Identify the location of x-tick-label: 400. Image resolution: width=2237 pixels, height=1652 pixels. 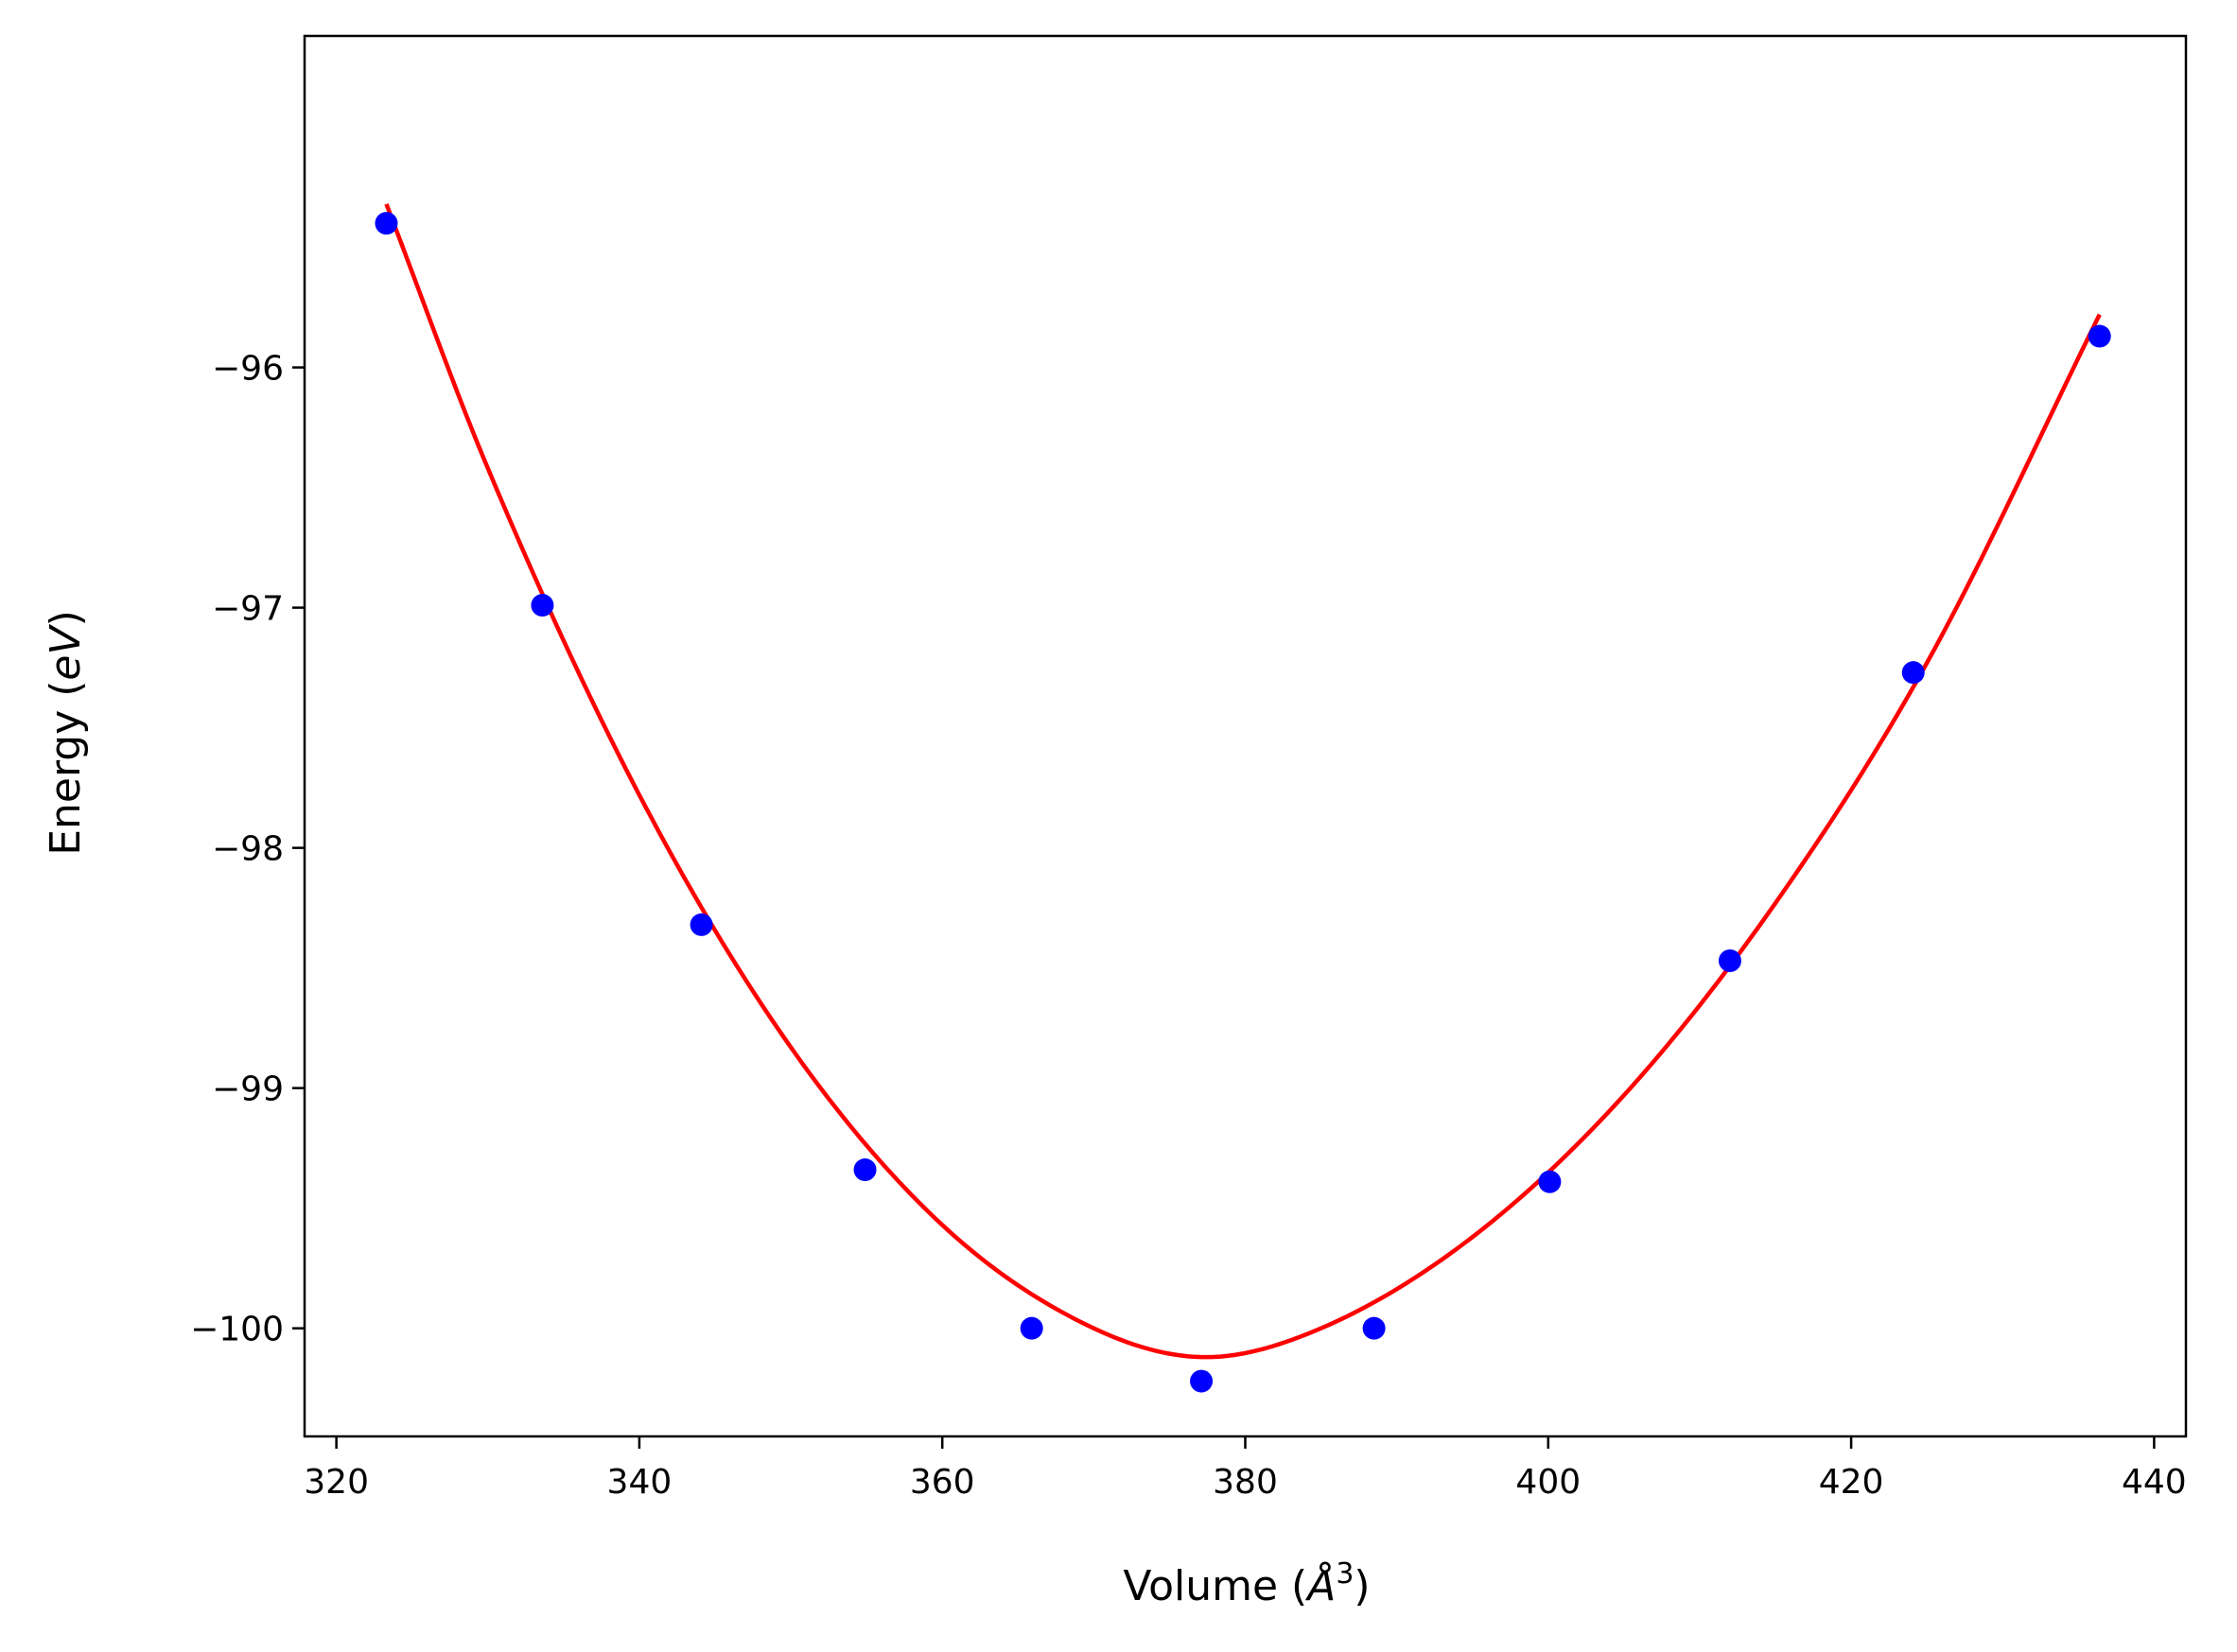
(1548, 1483).